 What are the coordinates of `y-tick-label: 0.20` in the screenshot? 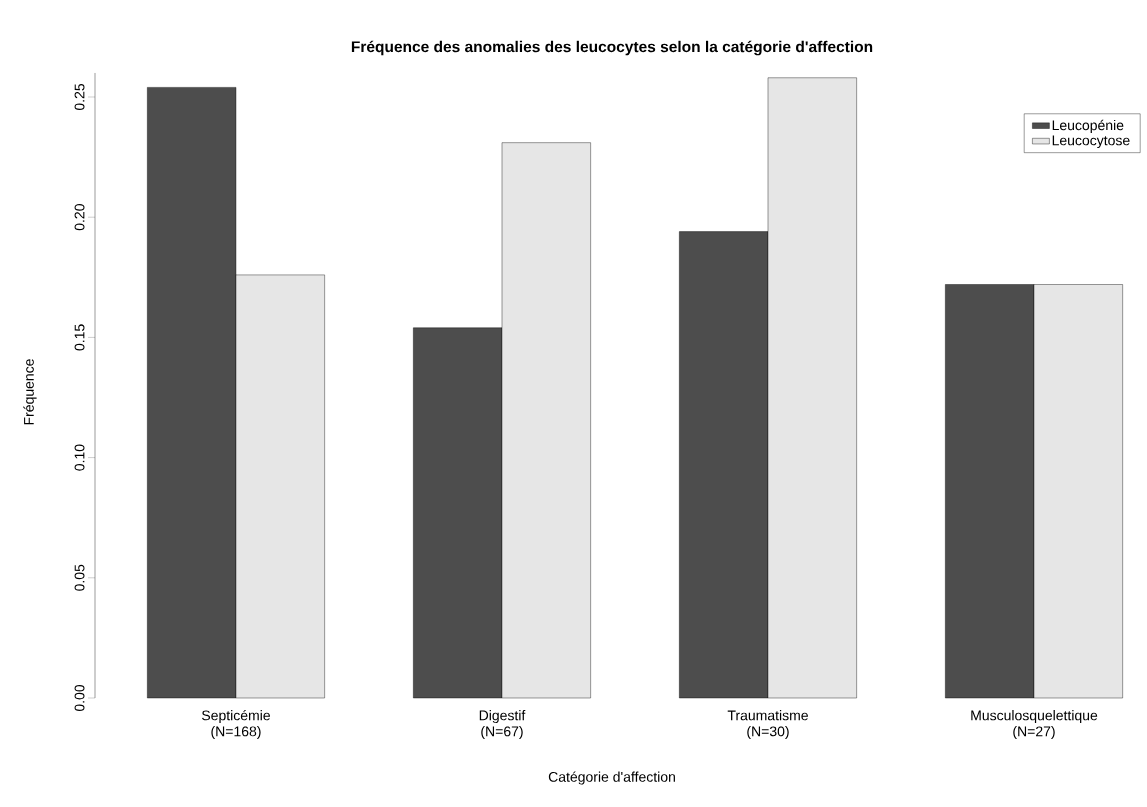 It's located at (79, 217).